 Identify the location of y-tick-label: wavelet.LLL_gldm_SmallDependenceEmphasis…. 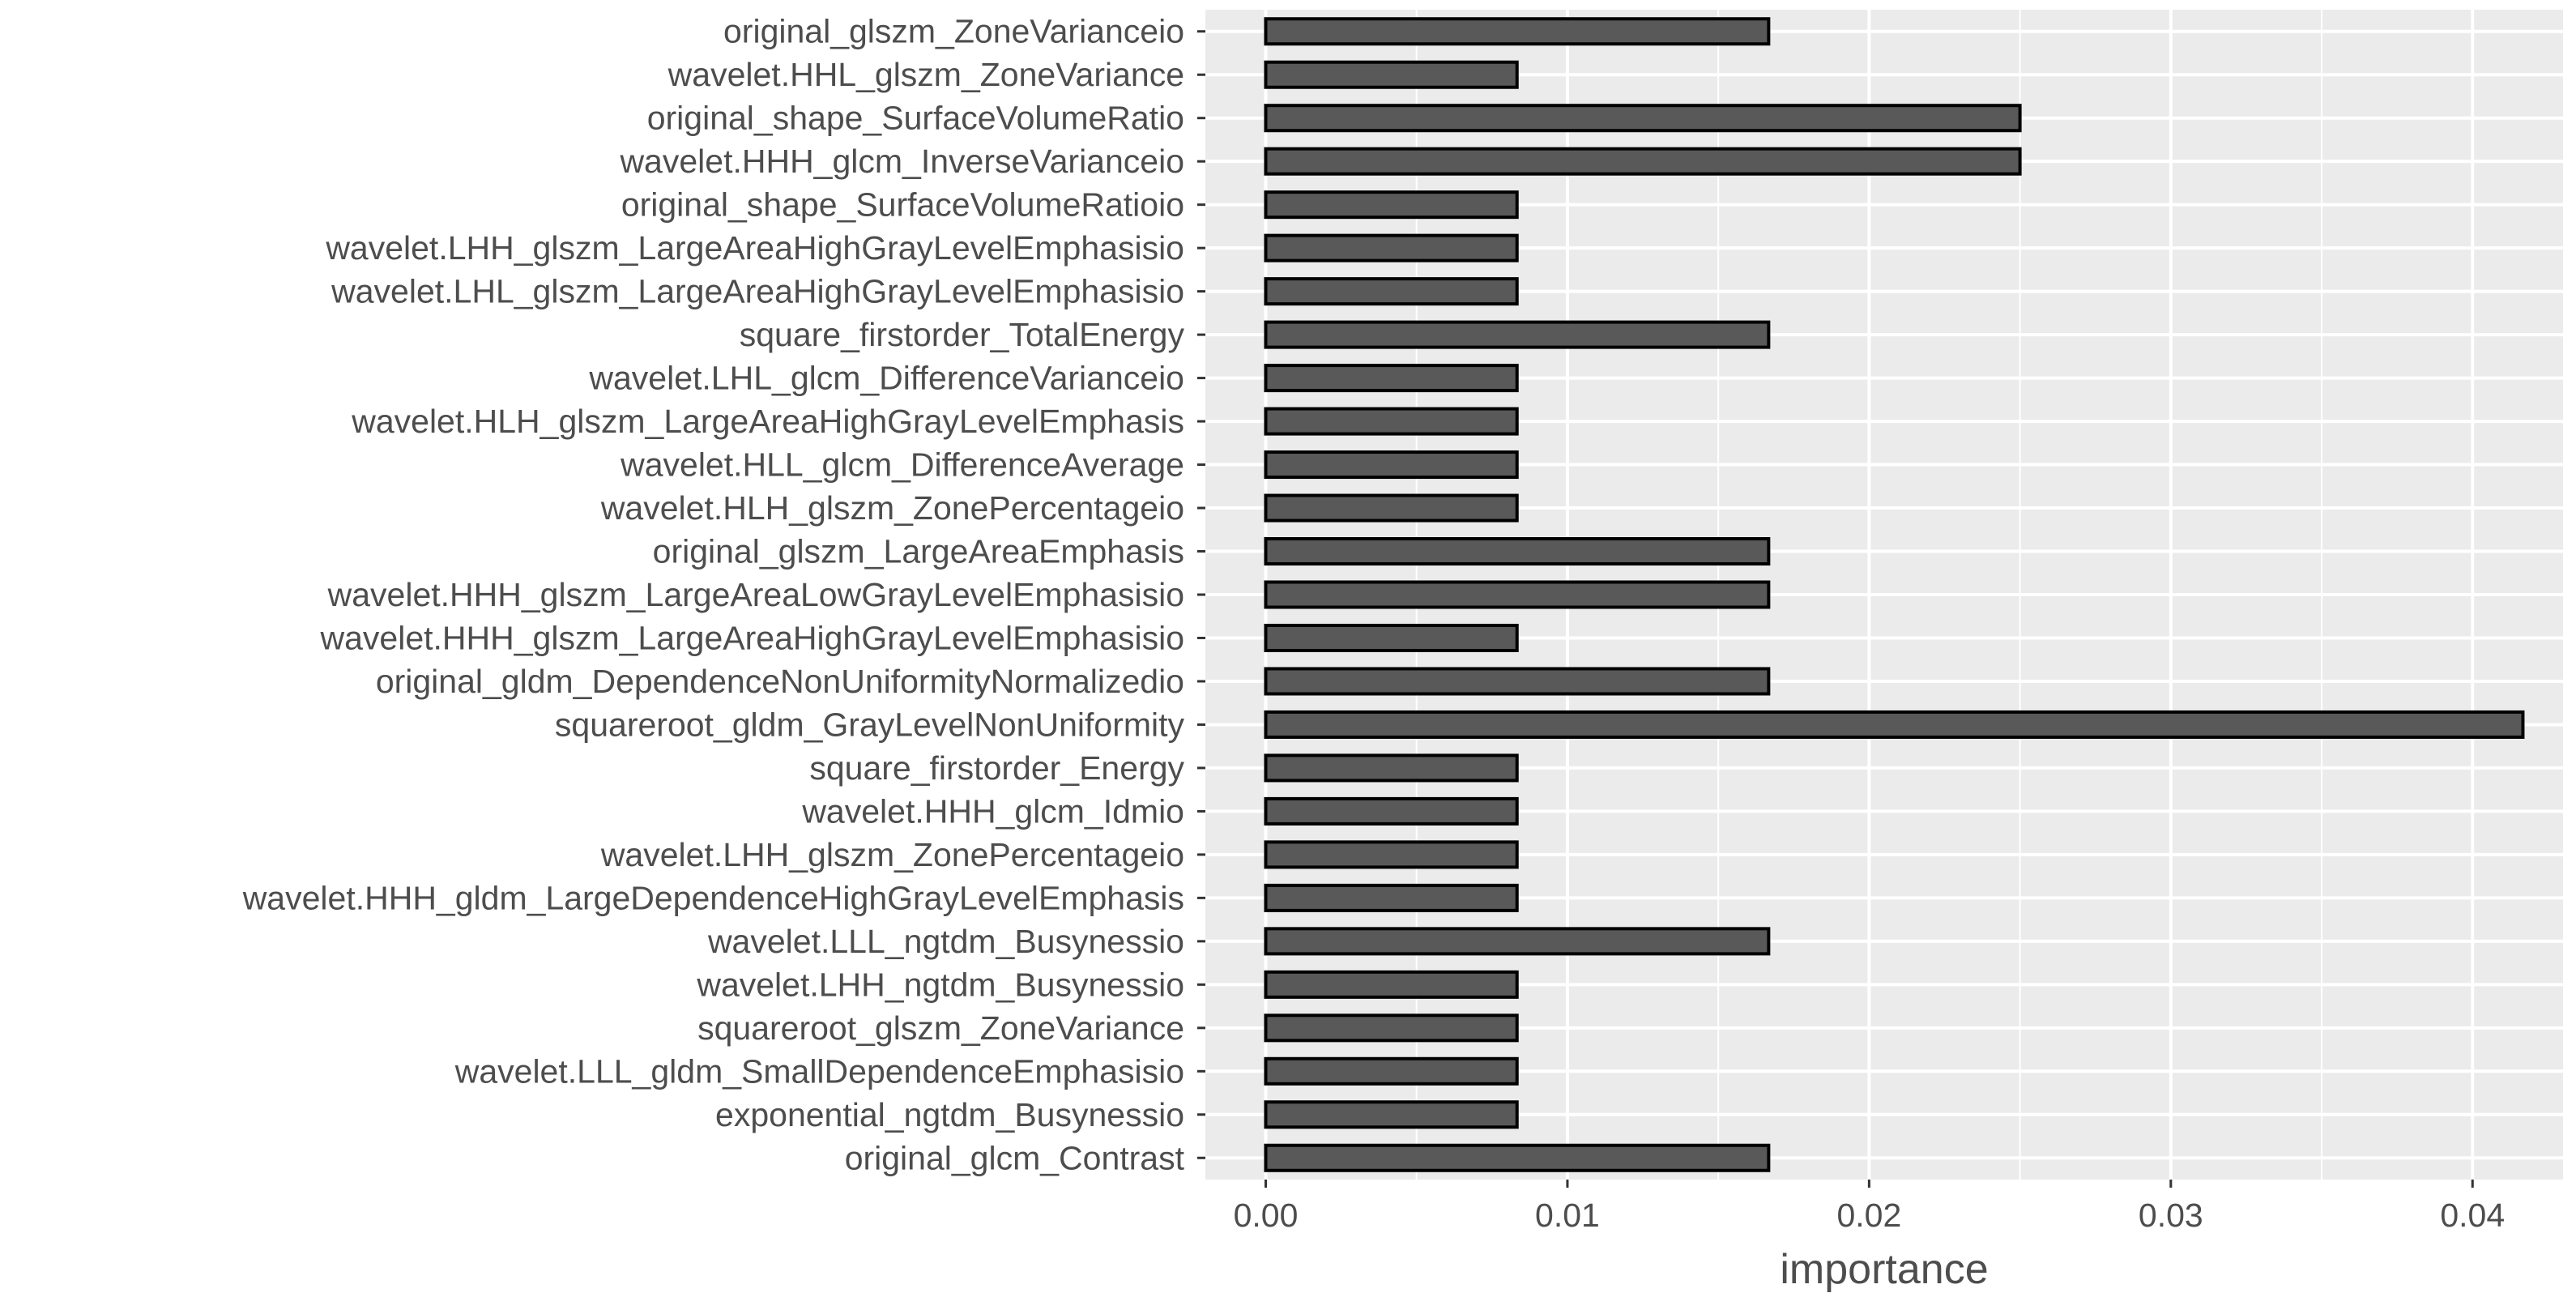
(819, 1071).